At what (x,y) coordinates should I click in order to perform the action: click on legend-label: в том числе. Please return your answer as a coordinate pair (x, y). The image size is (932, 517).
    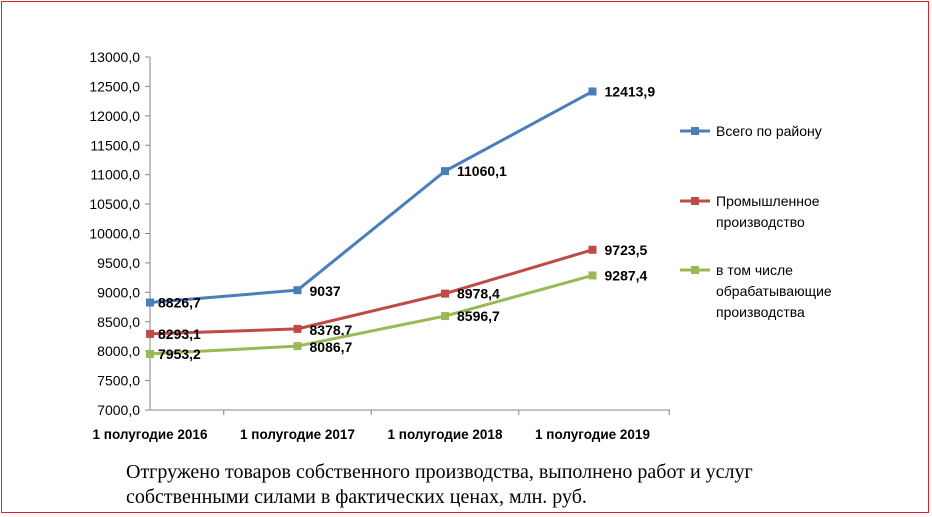
    Looking at the image, I should click on (754, 270).